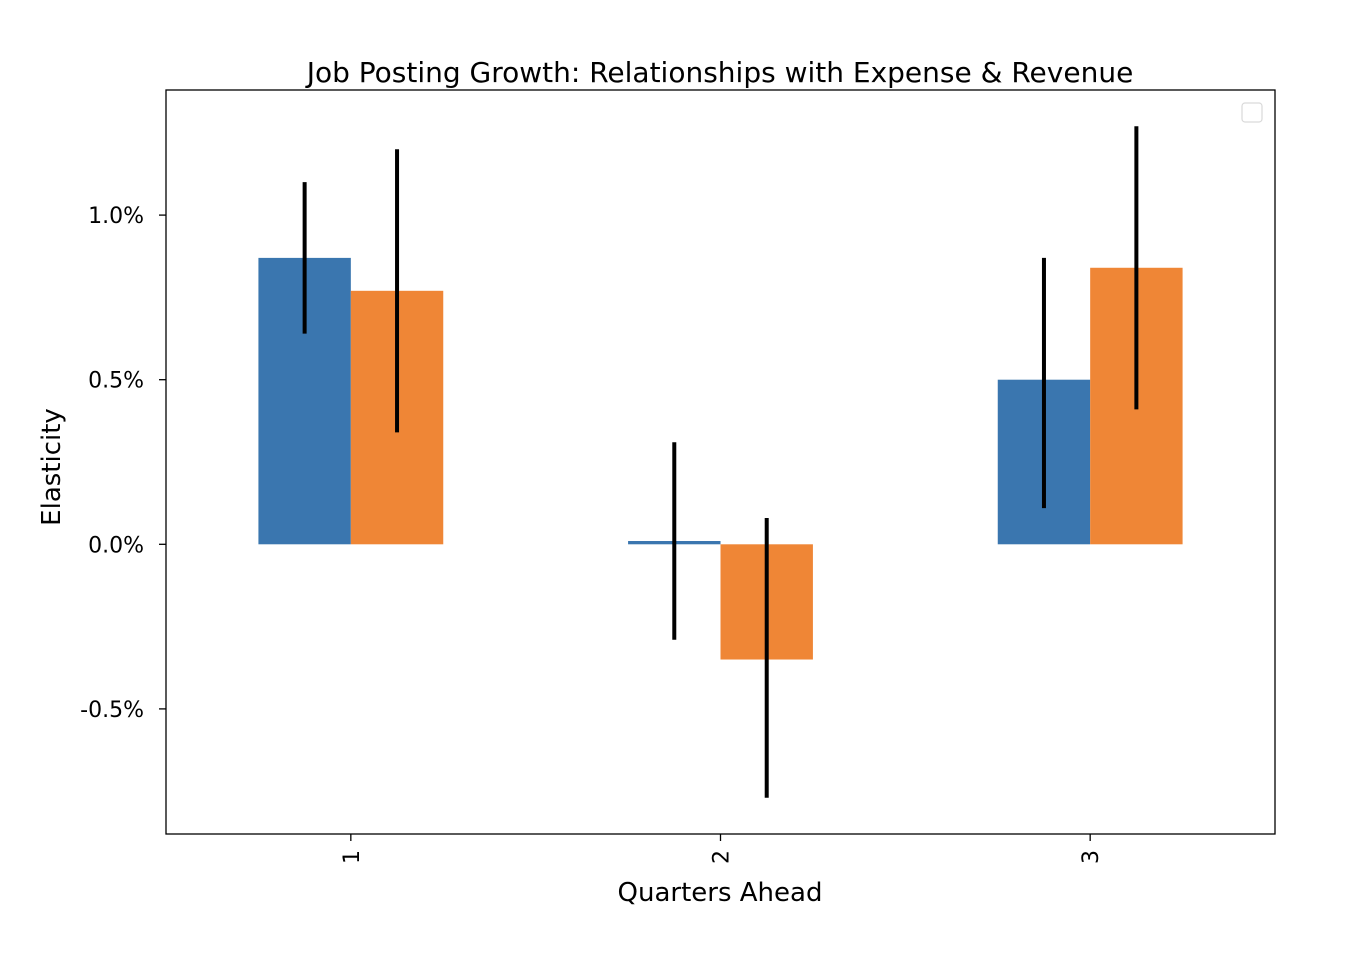 The width and height of the screenshot is (1368, 960). Describe the element at coordinates (1252, 112) in the screenshot. I see `legend-box` at that location.